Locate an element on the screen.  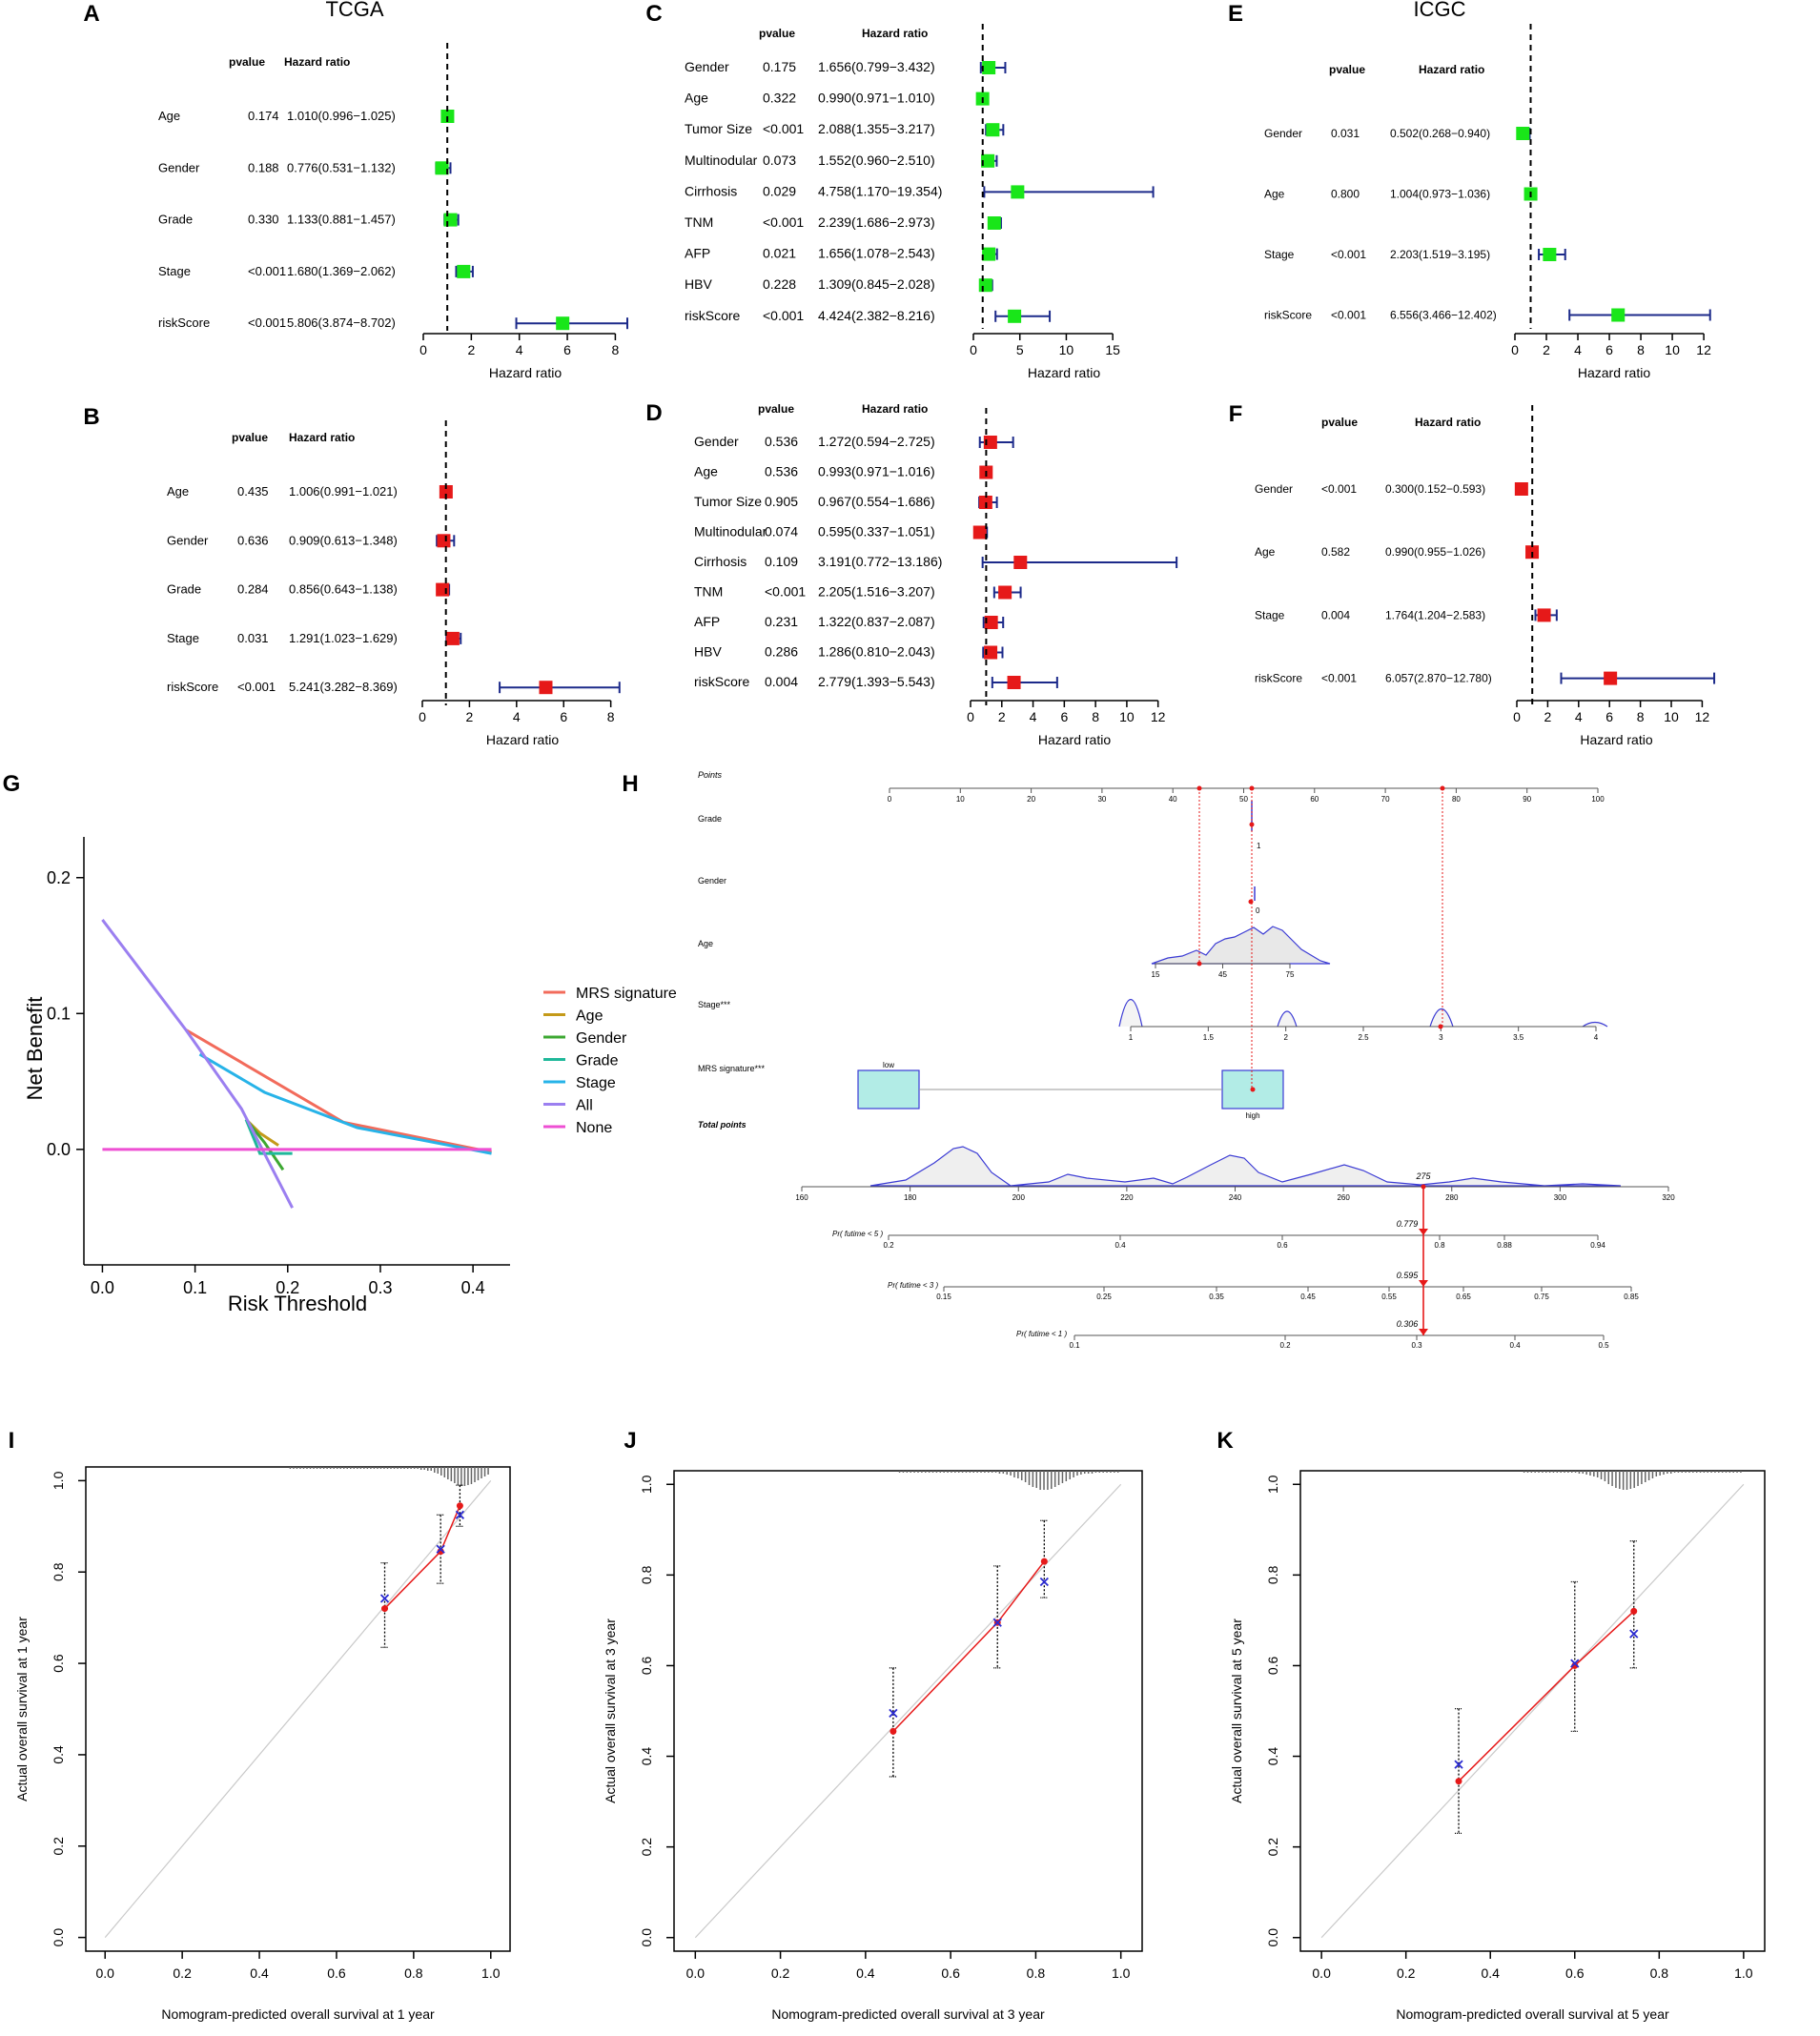
age-tick-label: 75 is located at coordinates (1290, 975).